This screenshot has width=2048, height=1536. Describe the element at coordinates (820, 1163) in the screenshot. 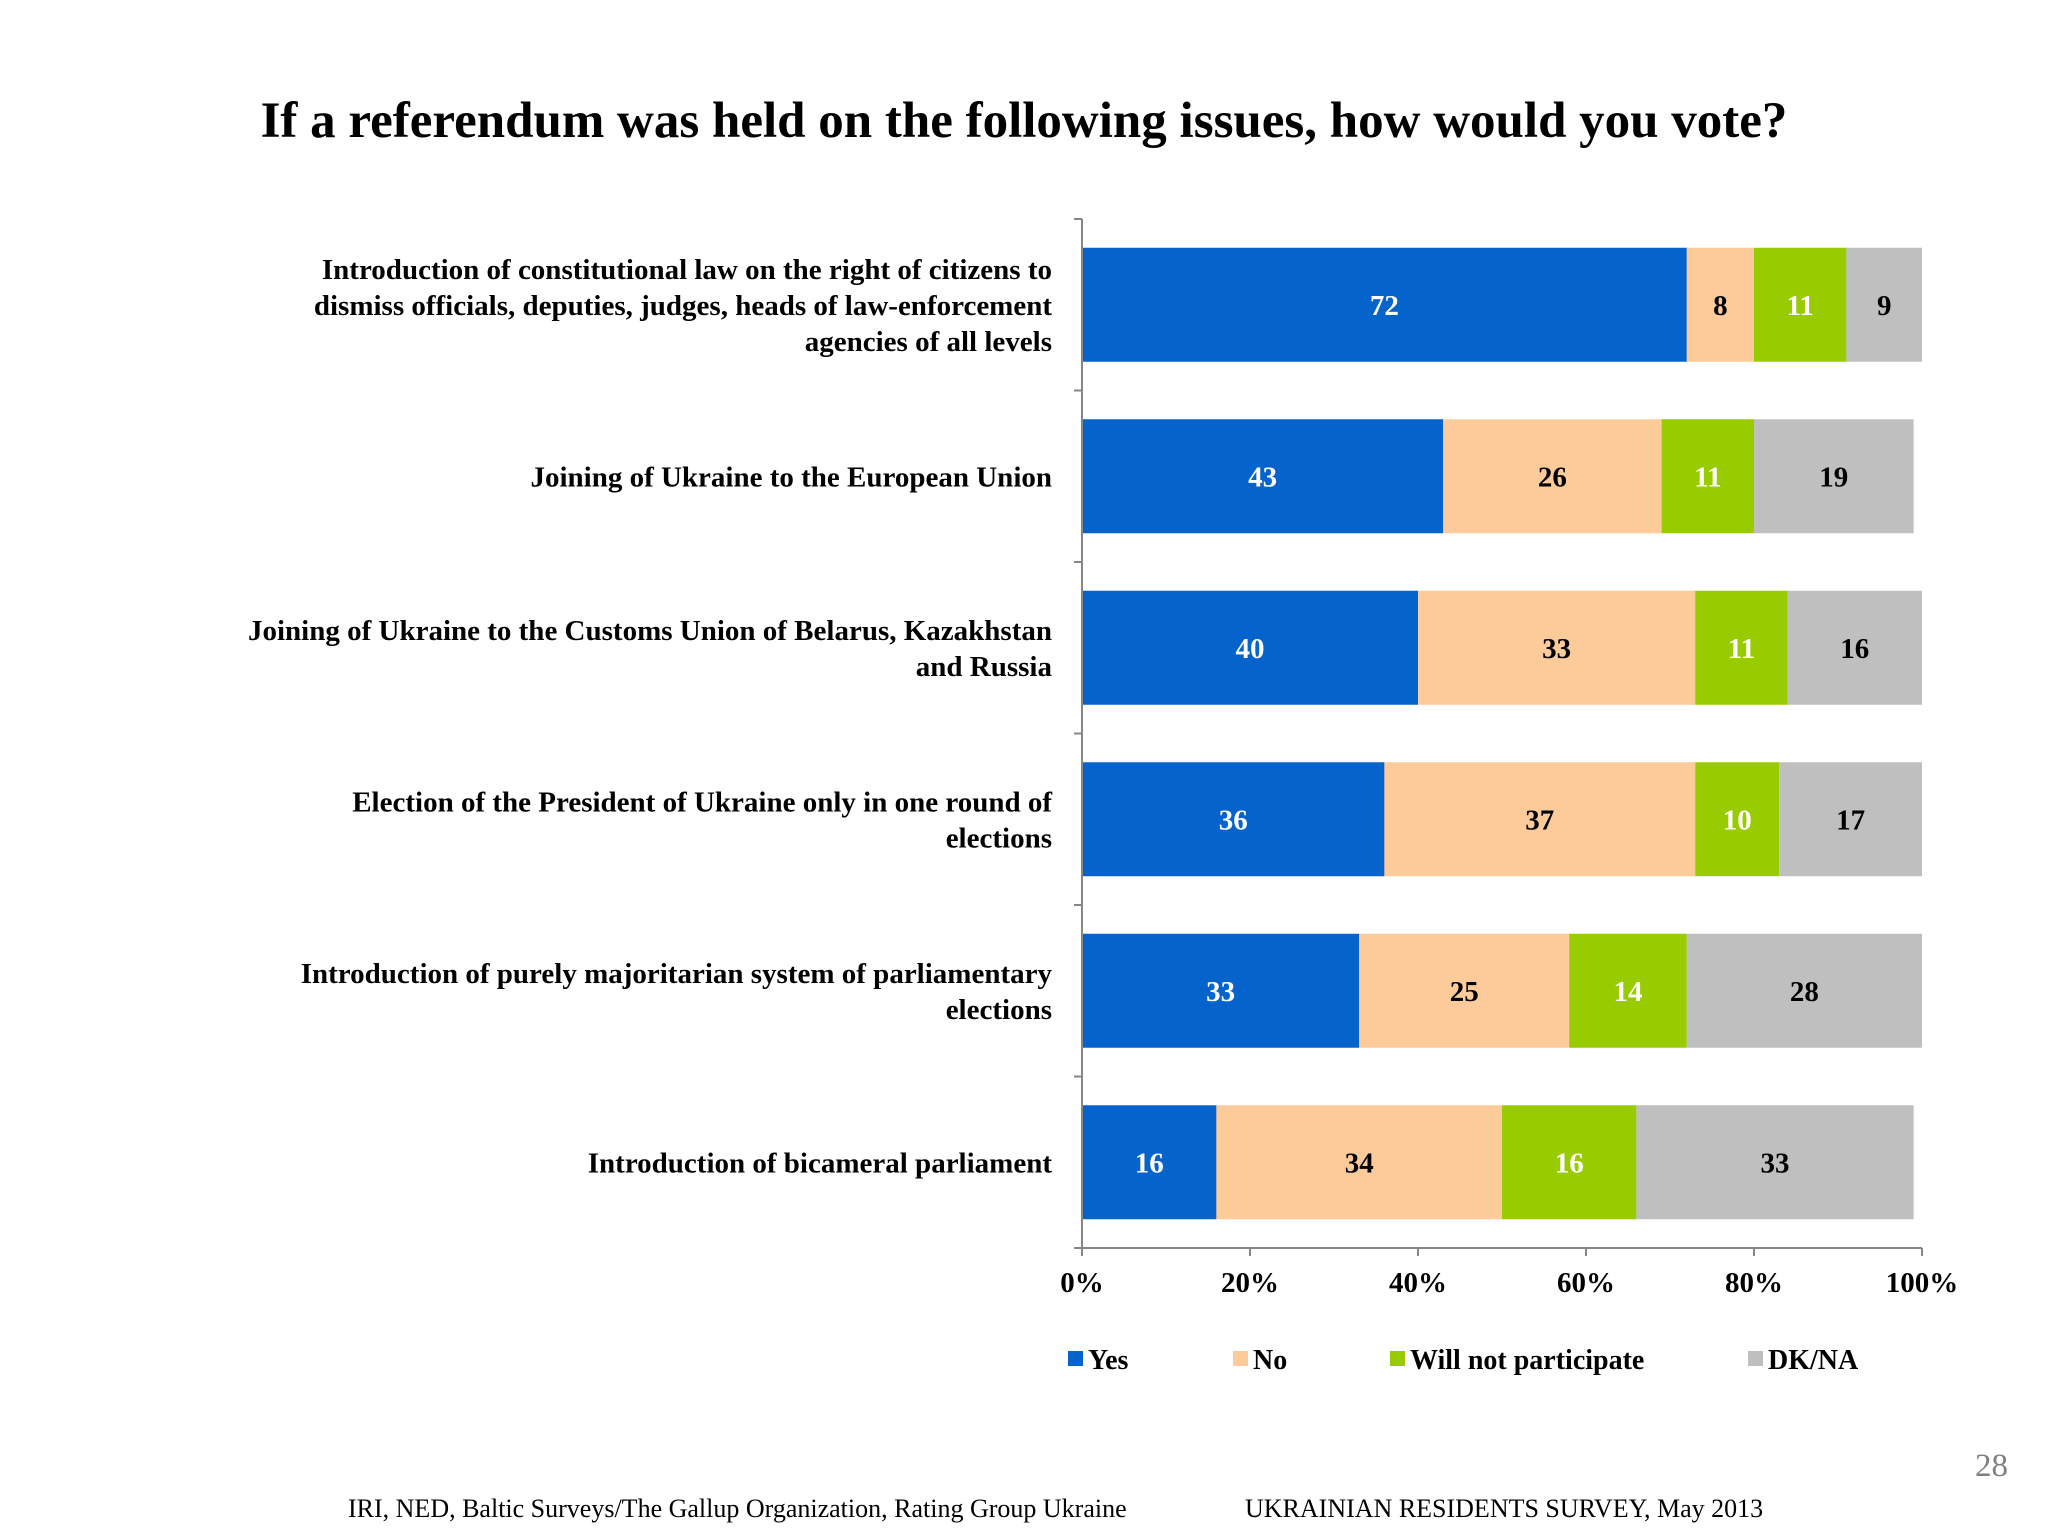

I see `category-label: Introduction of bicameral parliament` at that location.